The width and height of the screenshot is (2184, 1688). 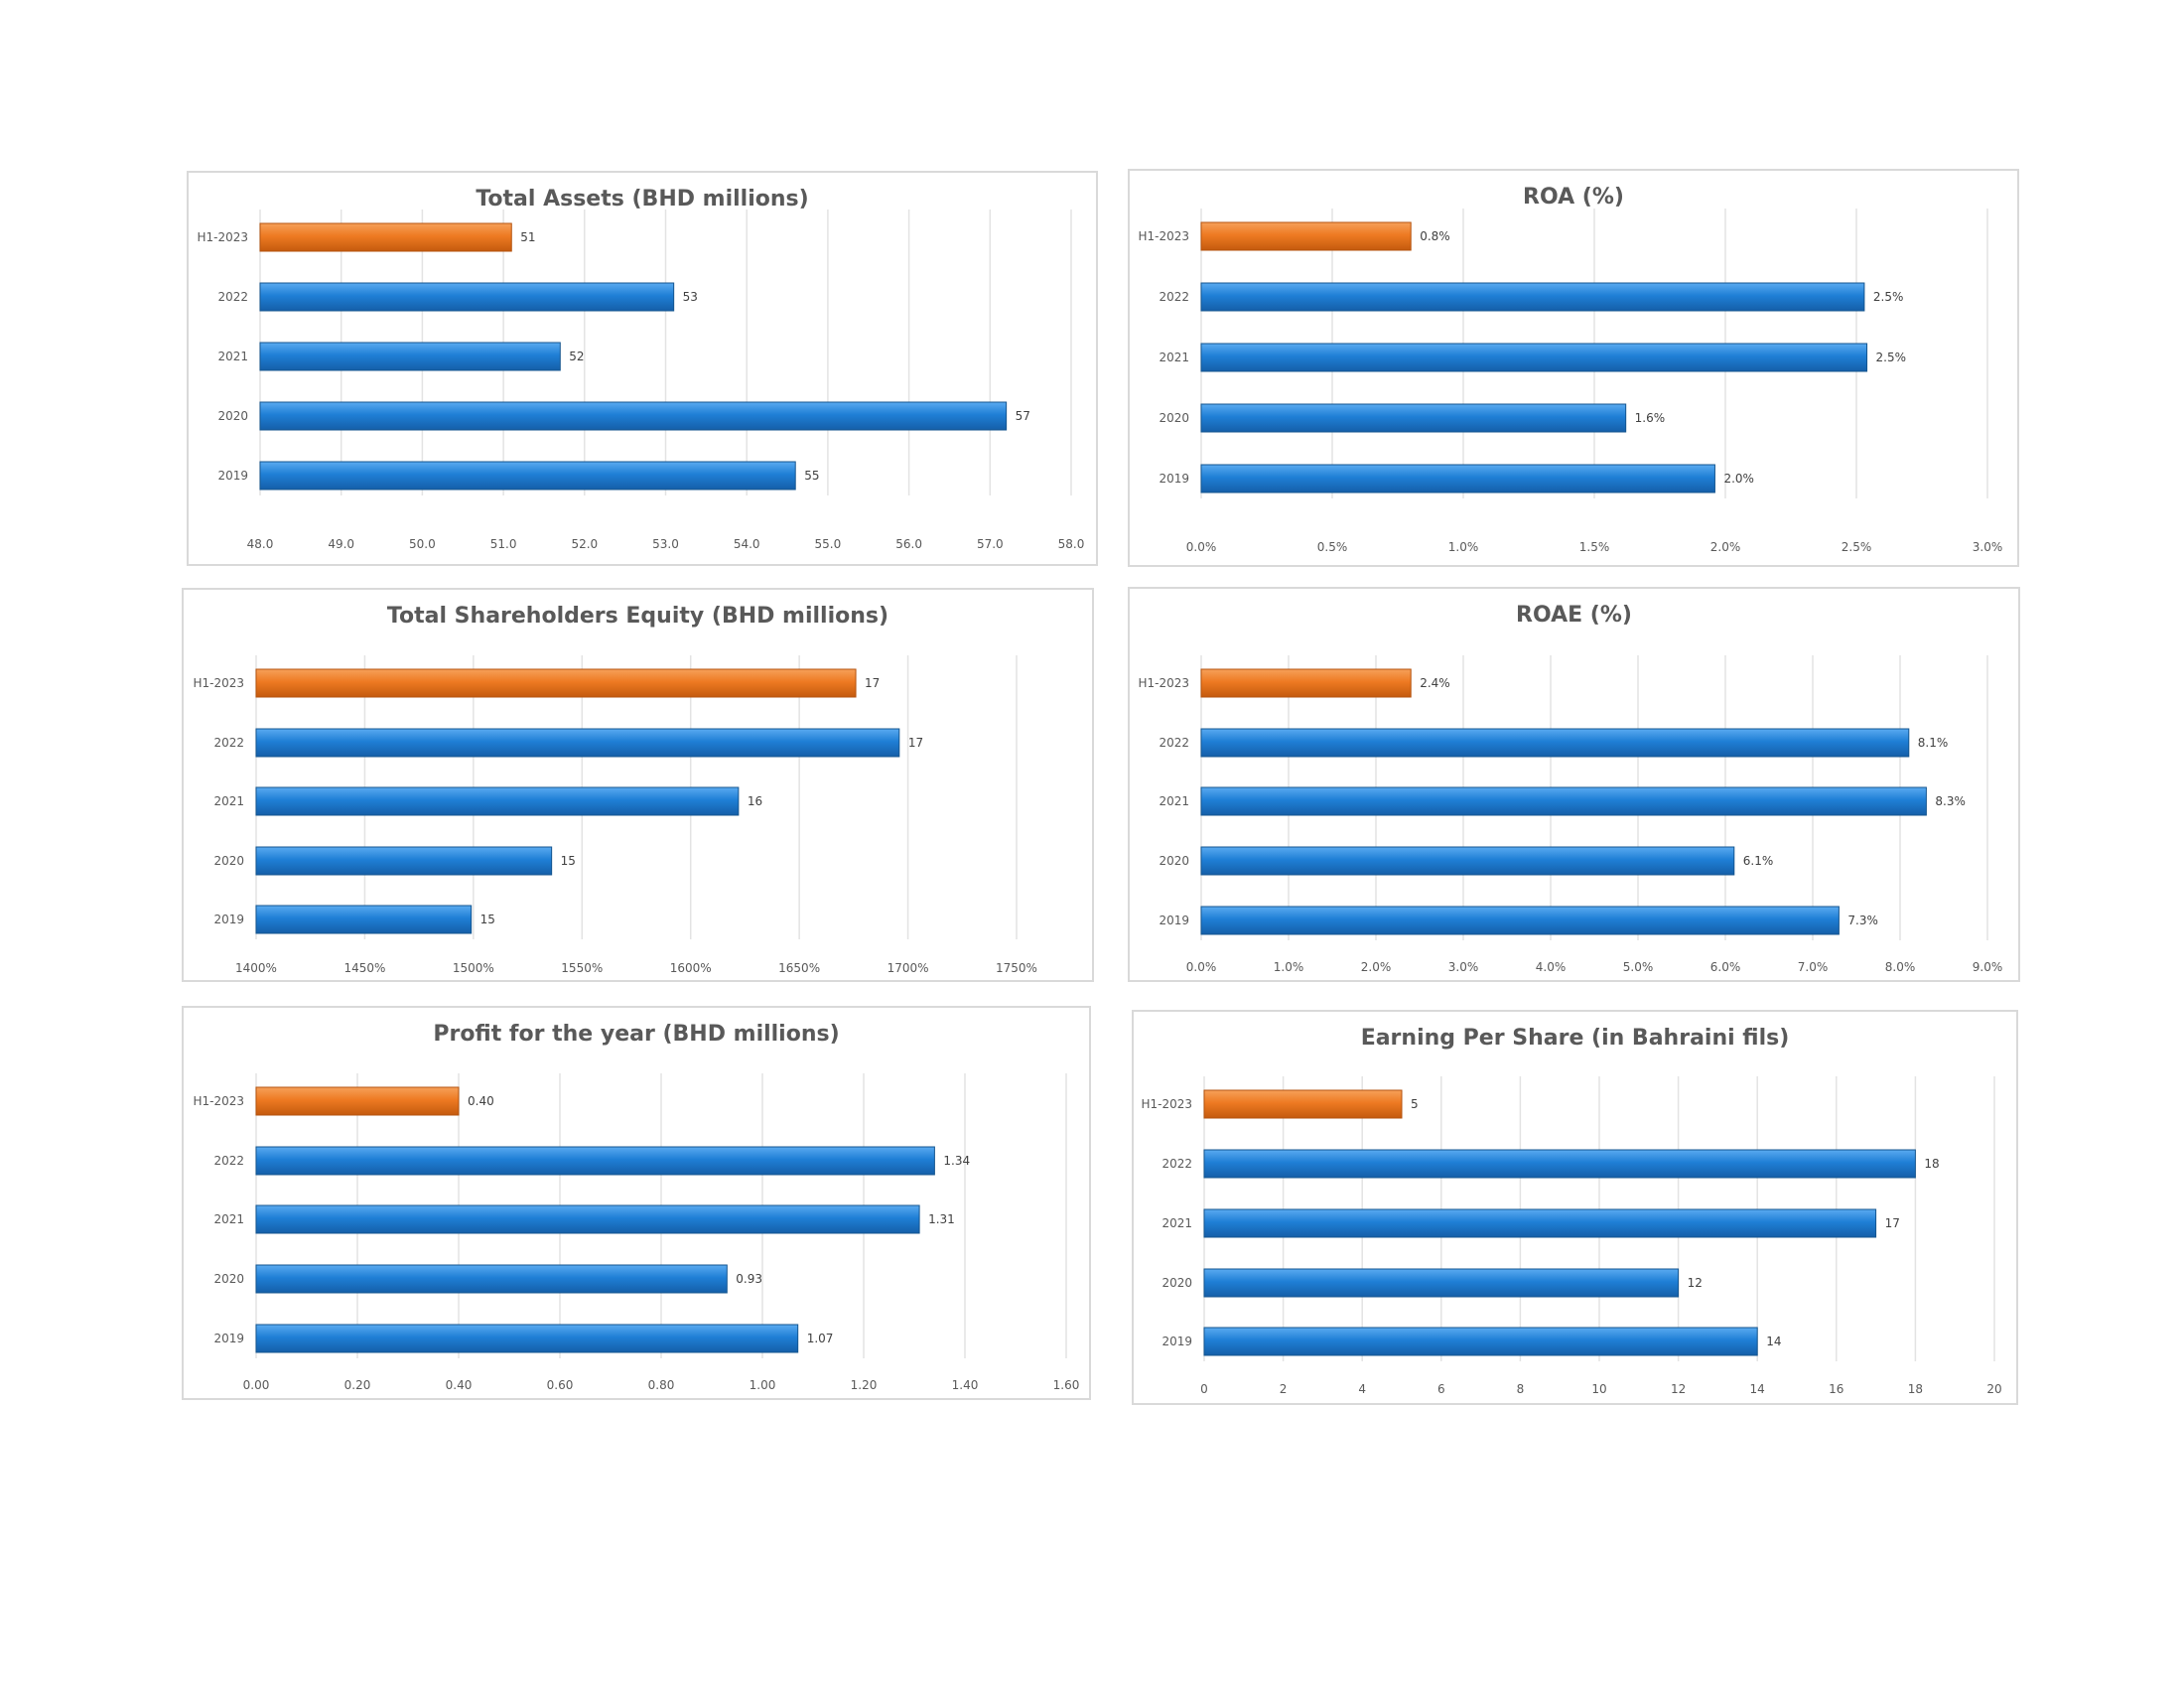 What do you see at coordinates (1836, 1389) in the screenshot?
I see `x-tick-label: 16` at bounding box center [1836, 1389].